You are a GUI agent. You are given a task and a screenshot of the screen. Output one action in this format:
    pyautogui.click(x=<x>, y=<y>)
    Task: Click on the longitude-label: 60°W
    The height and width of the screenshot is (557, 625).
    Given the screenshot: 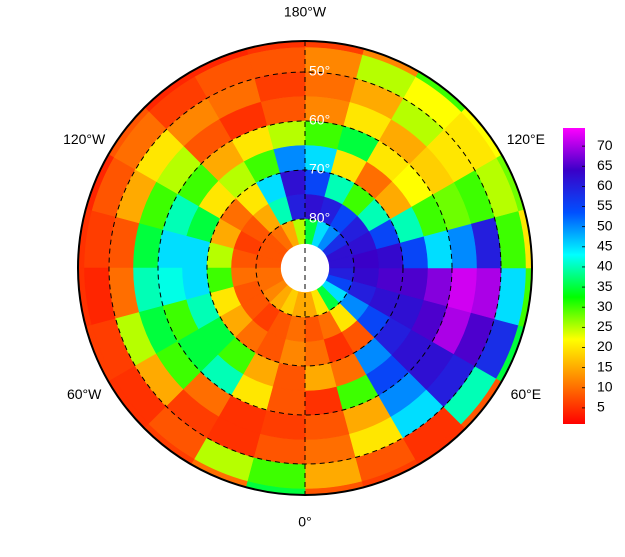 What is the action you would take?
    pyautogui.click(x=84, y=394)
    